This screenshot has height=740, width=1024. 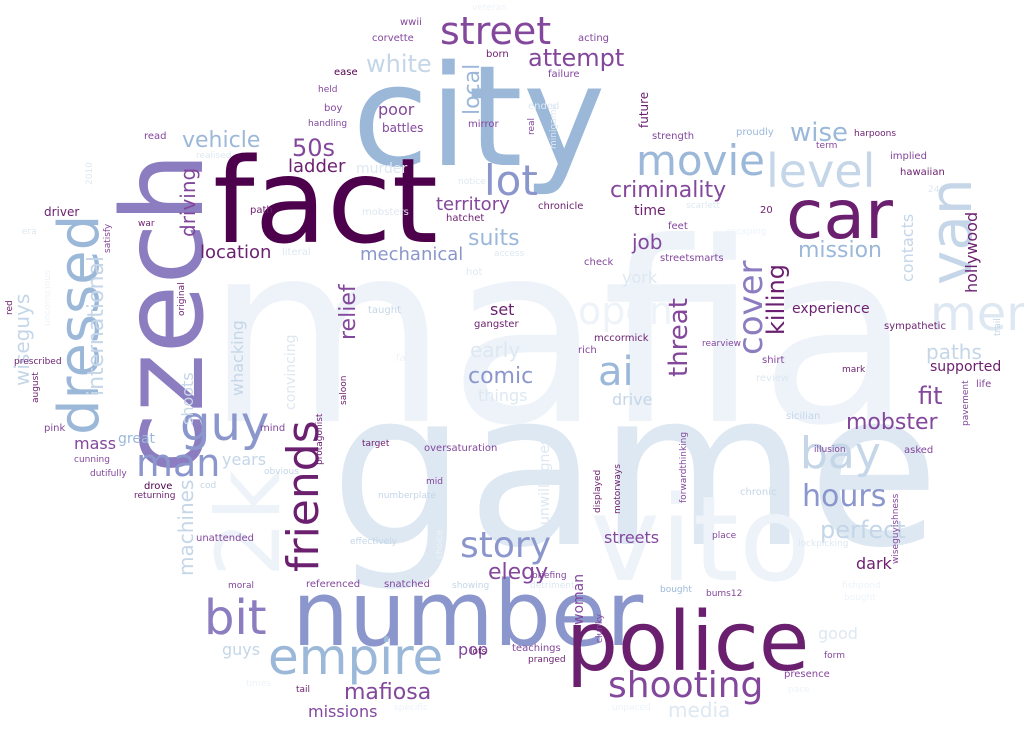 What do you see at coordinates (875, 134) in the screenshot?
I see `word-104: harpoons` at bounding box center [875, 134].